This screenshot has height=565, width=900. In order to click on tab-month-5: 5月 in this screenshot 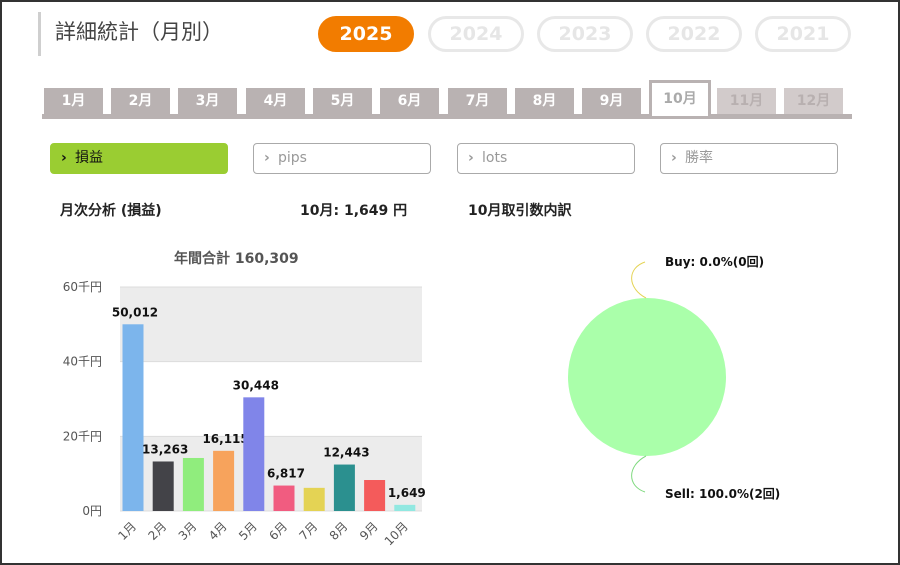, I will do `click(342, 101)`.